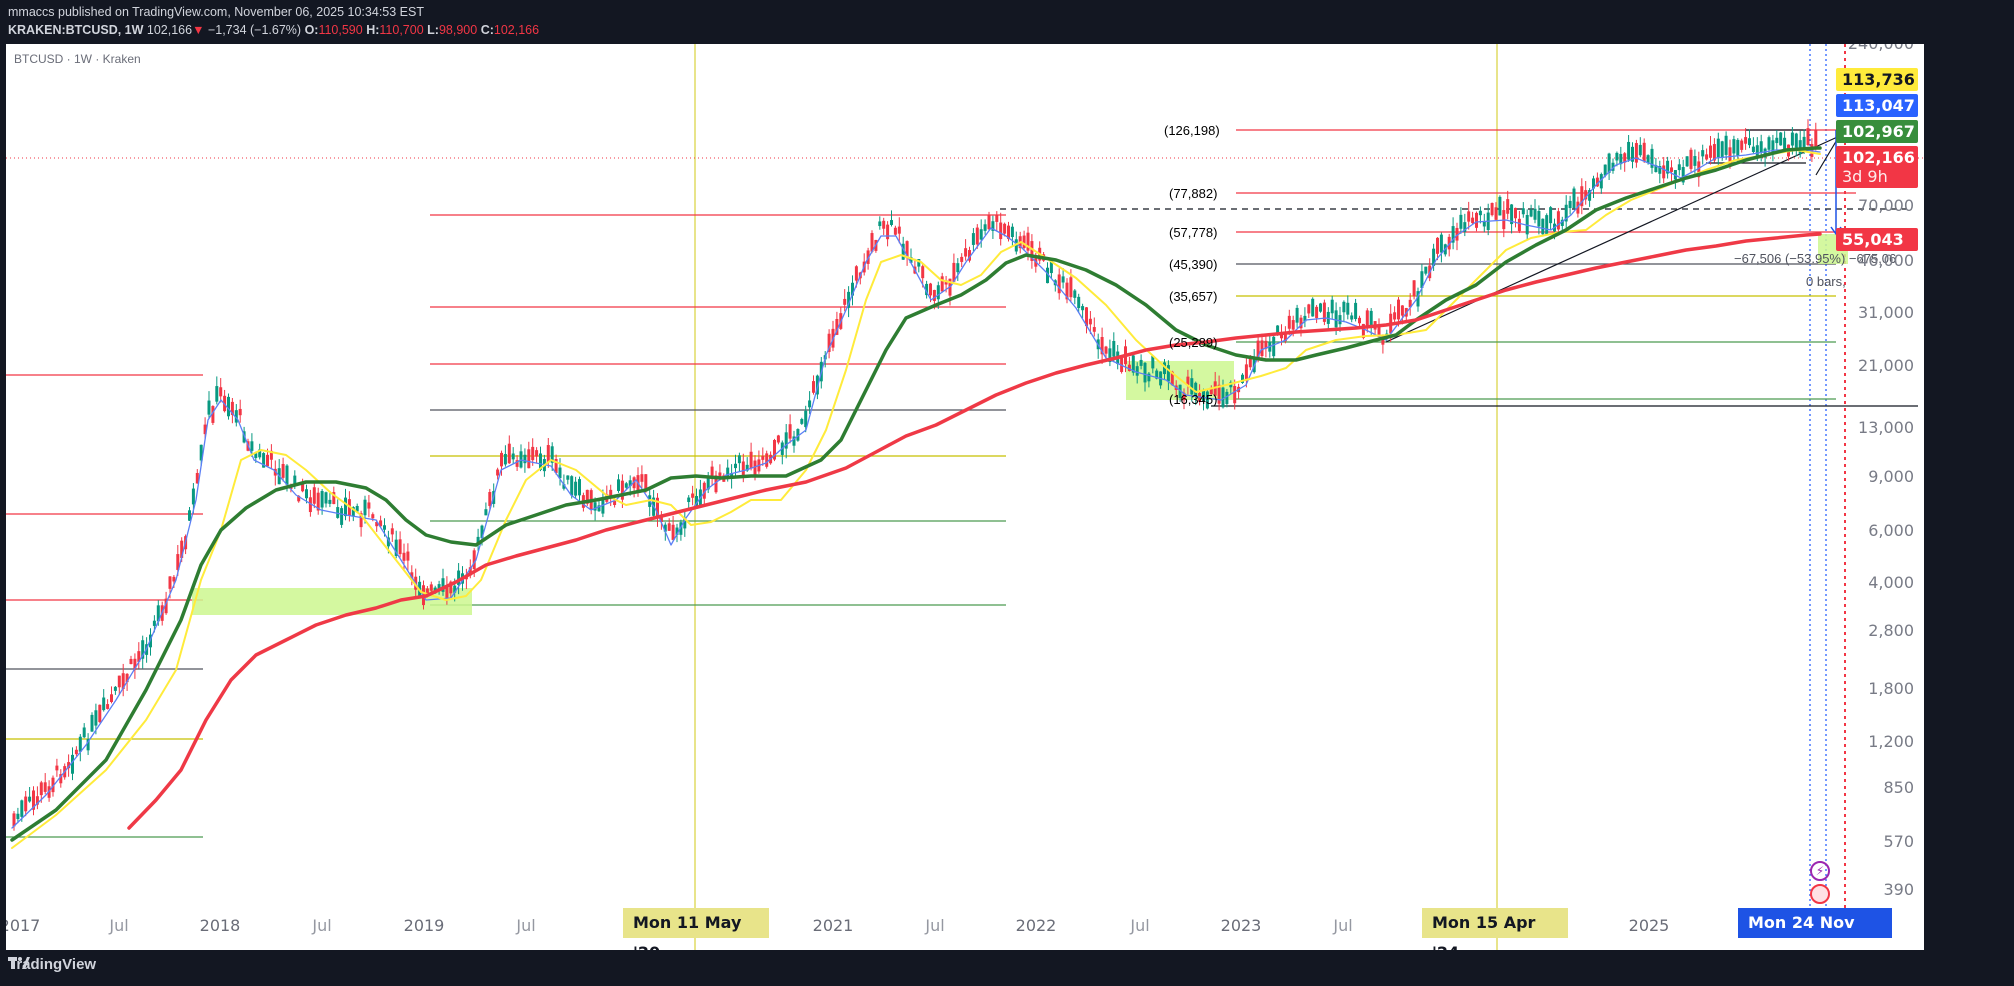 The image size is (2014, 986). What do you see at coordinates (76, 30) in the screenshot?
I see `symbol-title: KRAKEN:BTCUSD, 1W` at bounding box center [76, 30].